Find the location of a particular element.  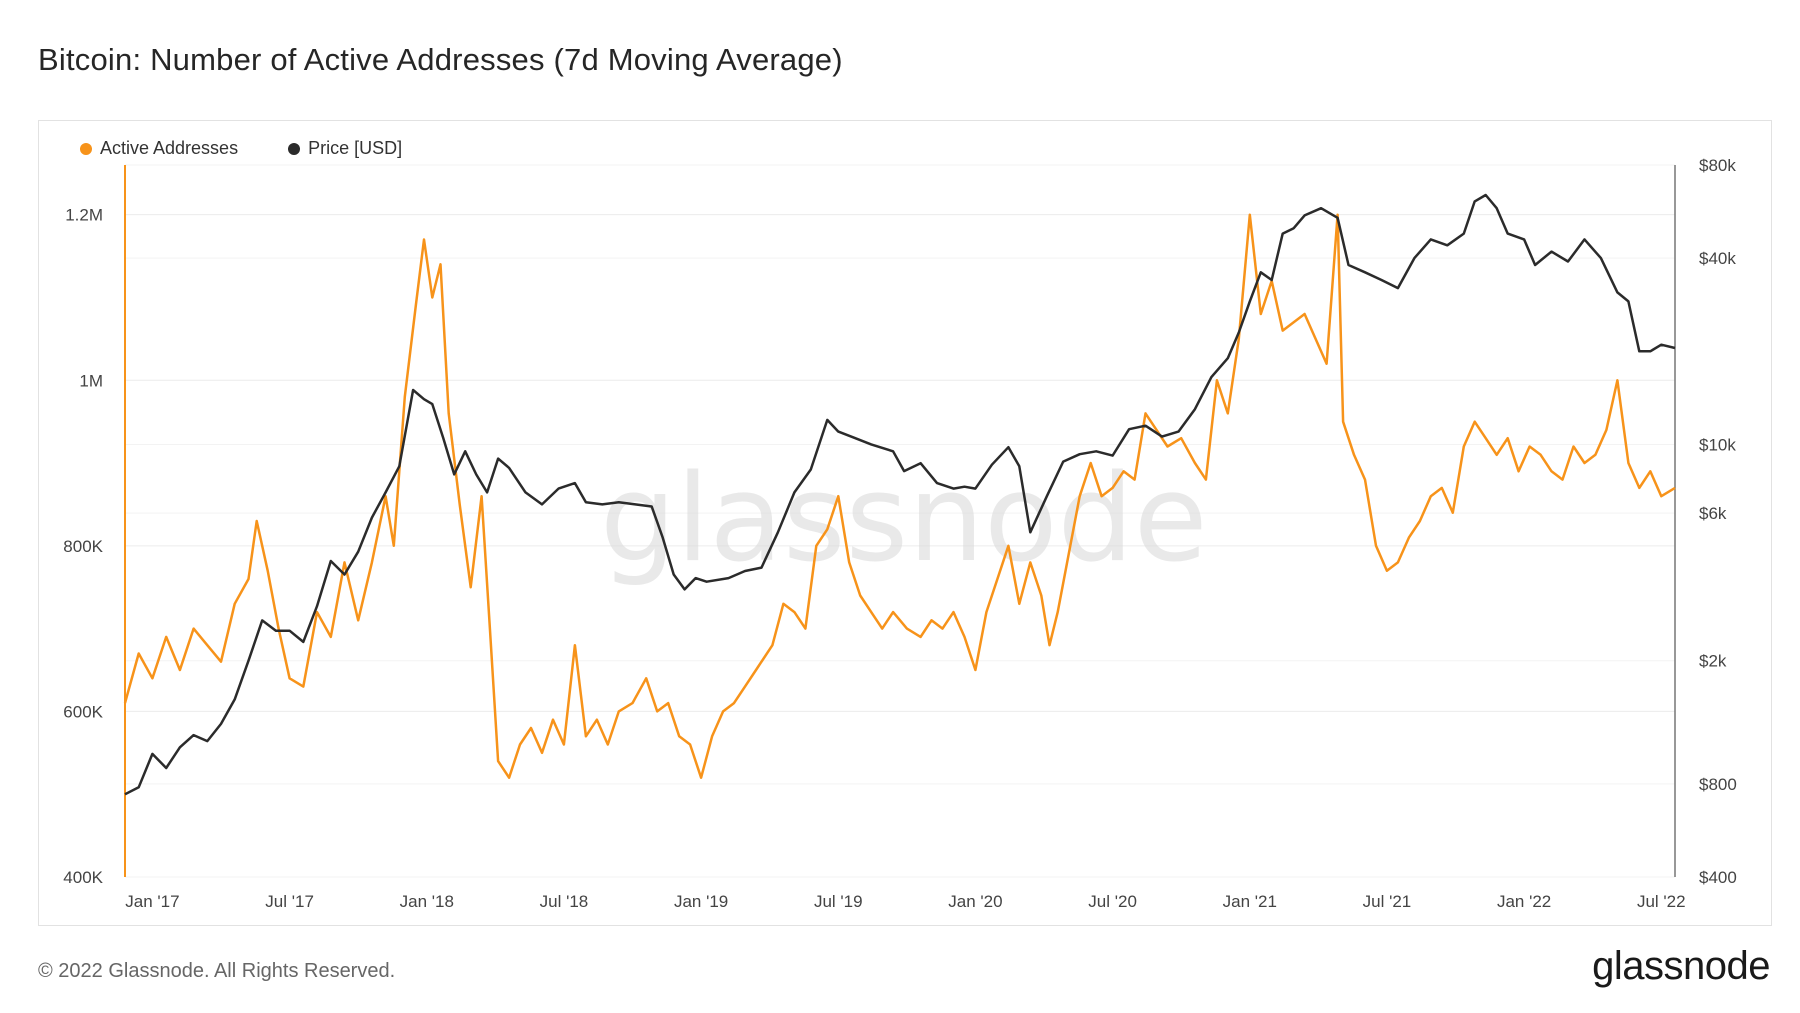

left-tick-label: 600K is located at coordinates (83, 711).